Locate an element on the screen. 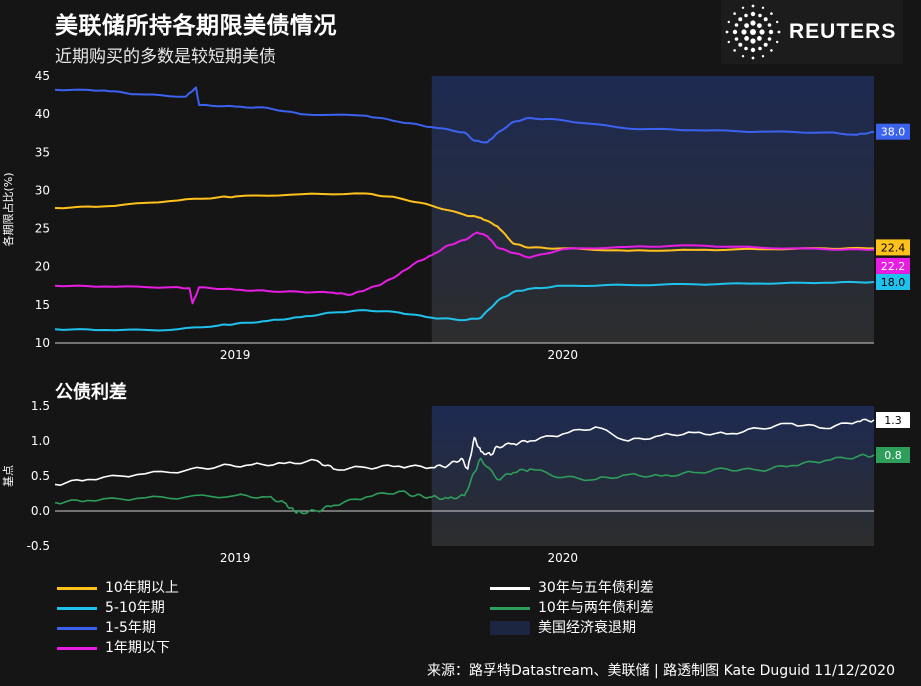 This screenshot has width=921, height=686. y-tick-label: 30 is located at coordinates (42, 190).